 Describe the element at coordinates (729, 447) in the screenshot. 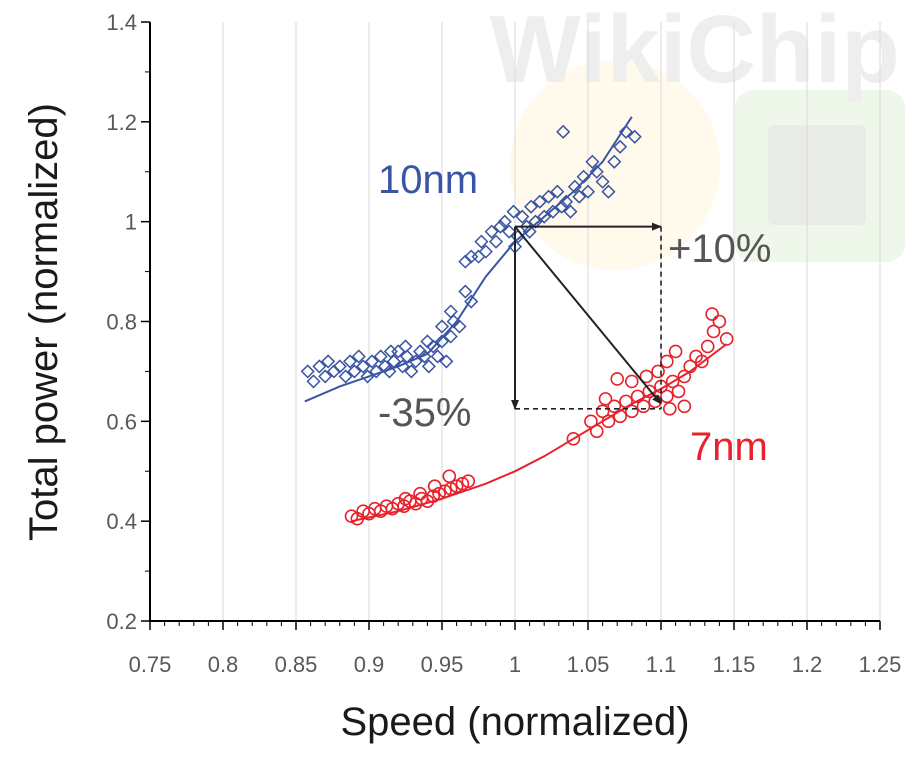

I see `series-label-7nm: 7nm` at that location.